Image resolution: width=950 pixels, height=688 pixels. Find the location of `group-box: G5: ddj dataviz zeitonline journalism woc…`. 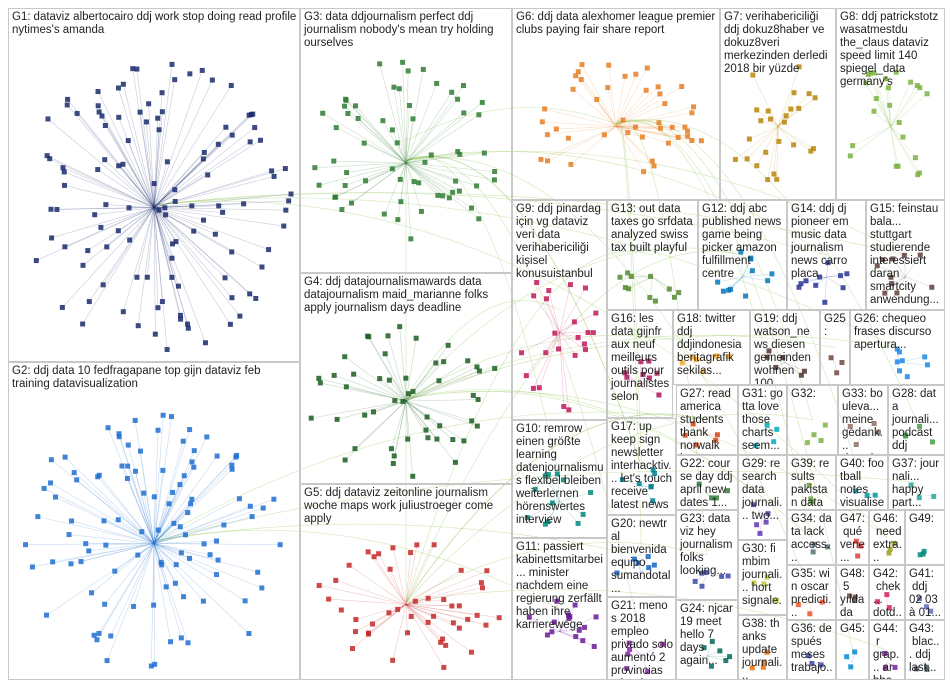

group-box: G5: ddj dataviz zeitonline journalism woc… is located at coordinates (406, 582).